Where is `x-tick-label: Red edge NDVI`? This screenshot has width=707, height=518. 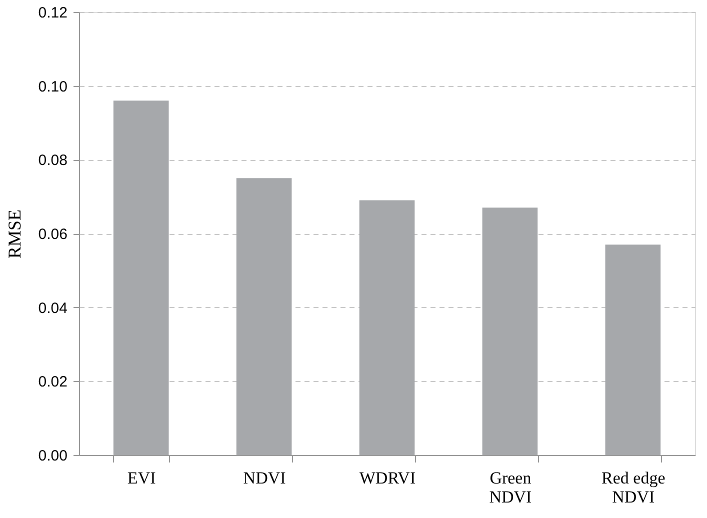
x-tick-label: Red edge NDVI is located at coordinates (634, 487).